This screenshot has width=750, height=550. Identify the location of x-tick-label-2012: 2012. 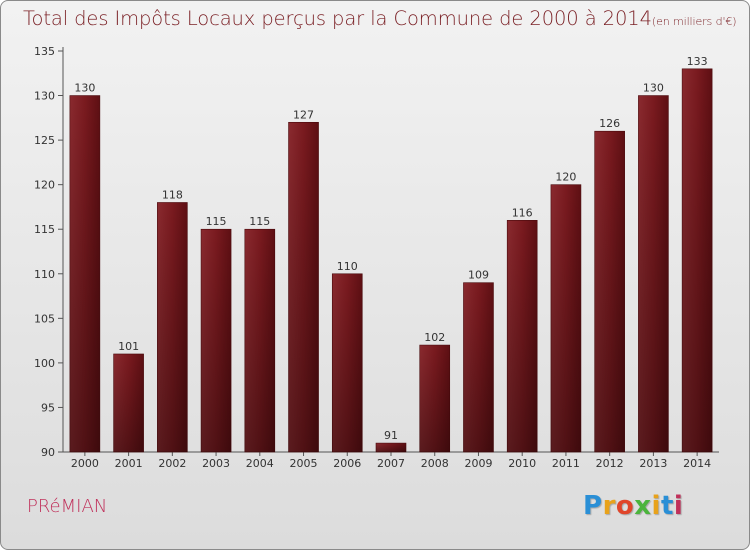
(610, 463).